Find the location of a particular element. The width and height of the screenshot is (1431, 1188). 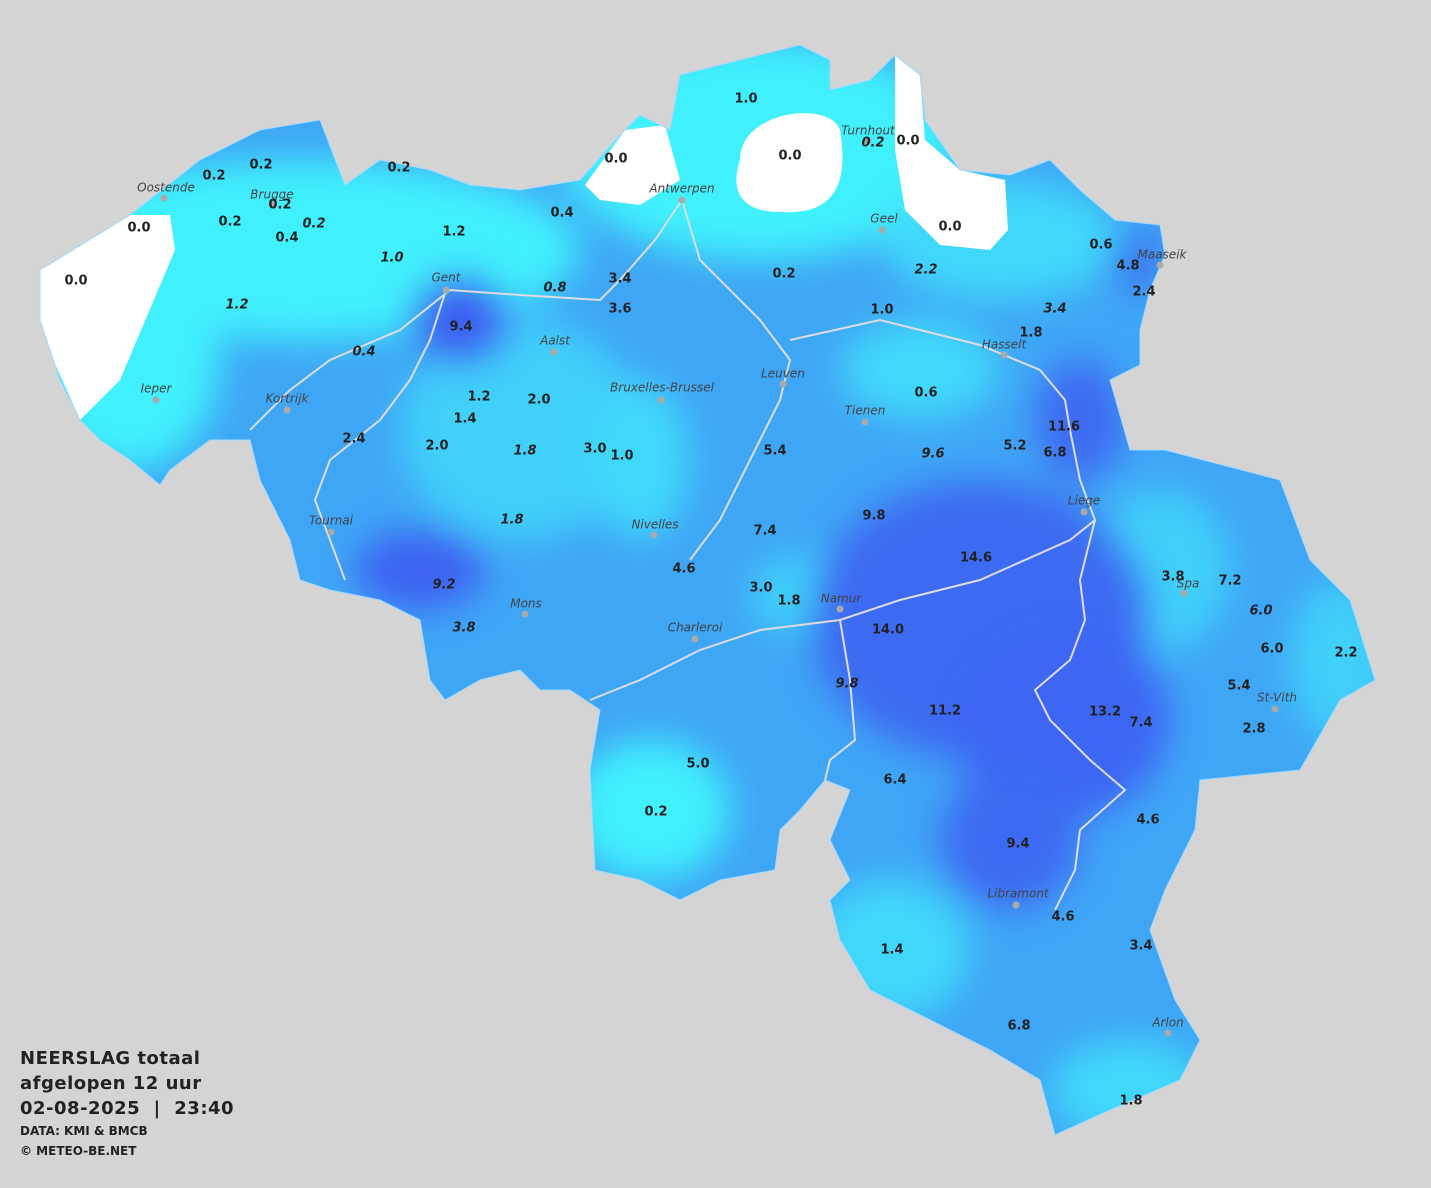

city-label: Arlon is located at coordinates (1167, 1023).